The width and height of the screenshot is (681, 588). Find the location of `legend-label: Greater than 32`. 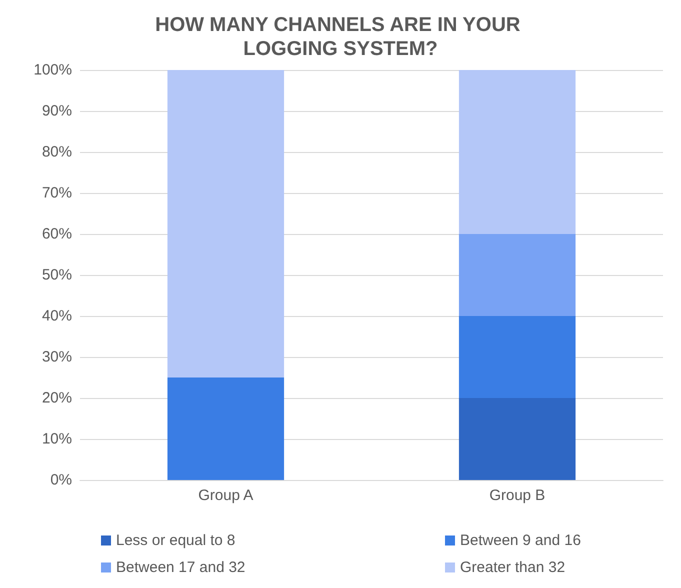

legend-label: Greater than 32 is located at coordinates (513, 567).